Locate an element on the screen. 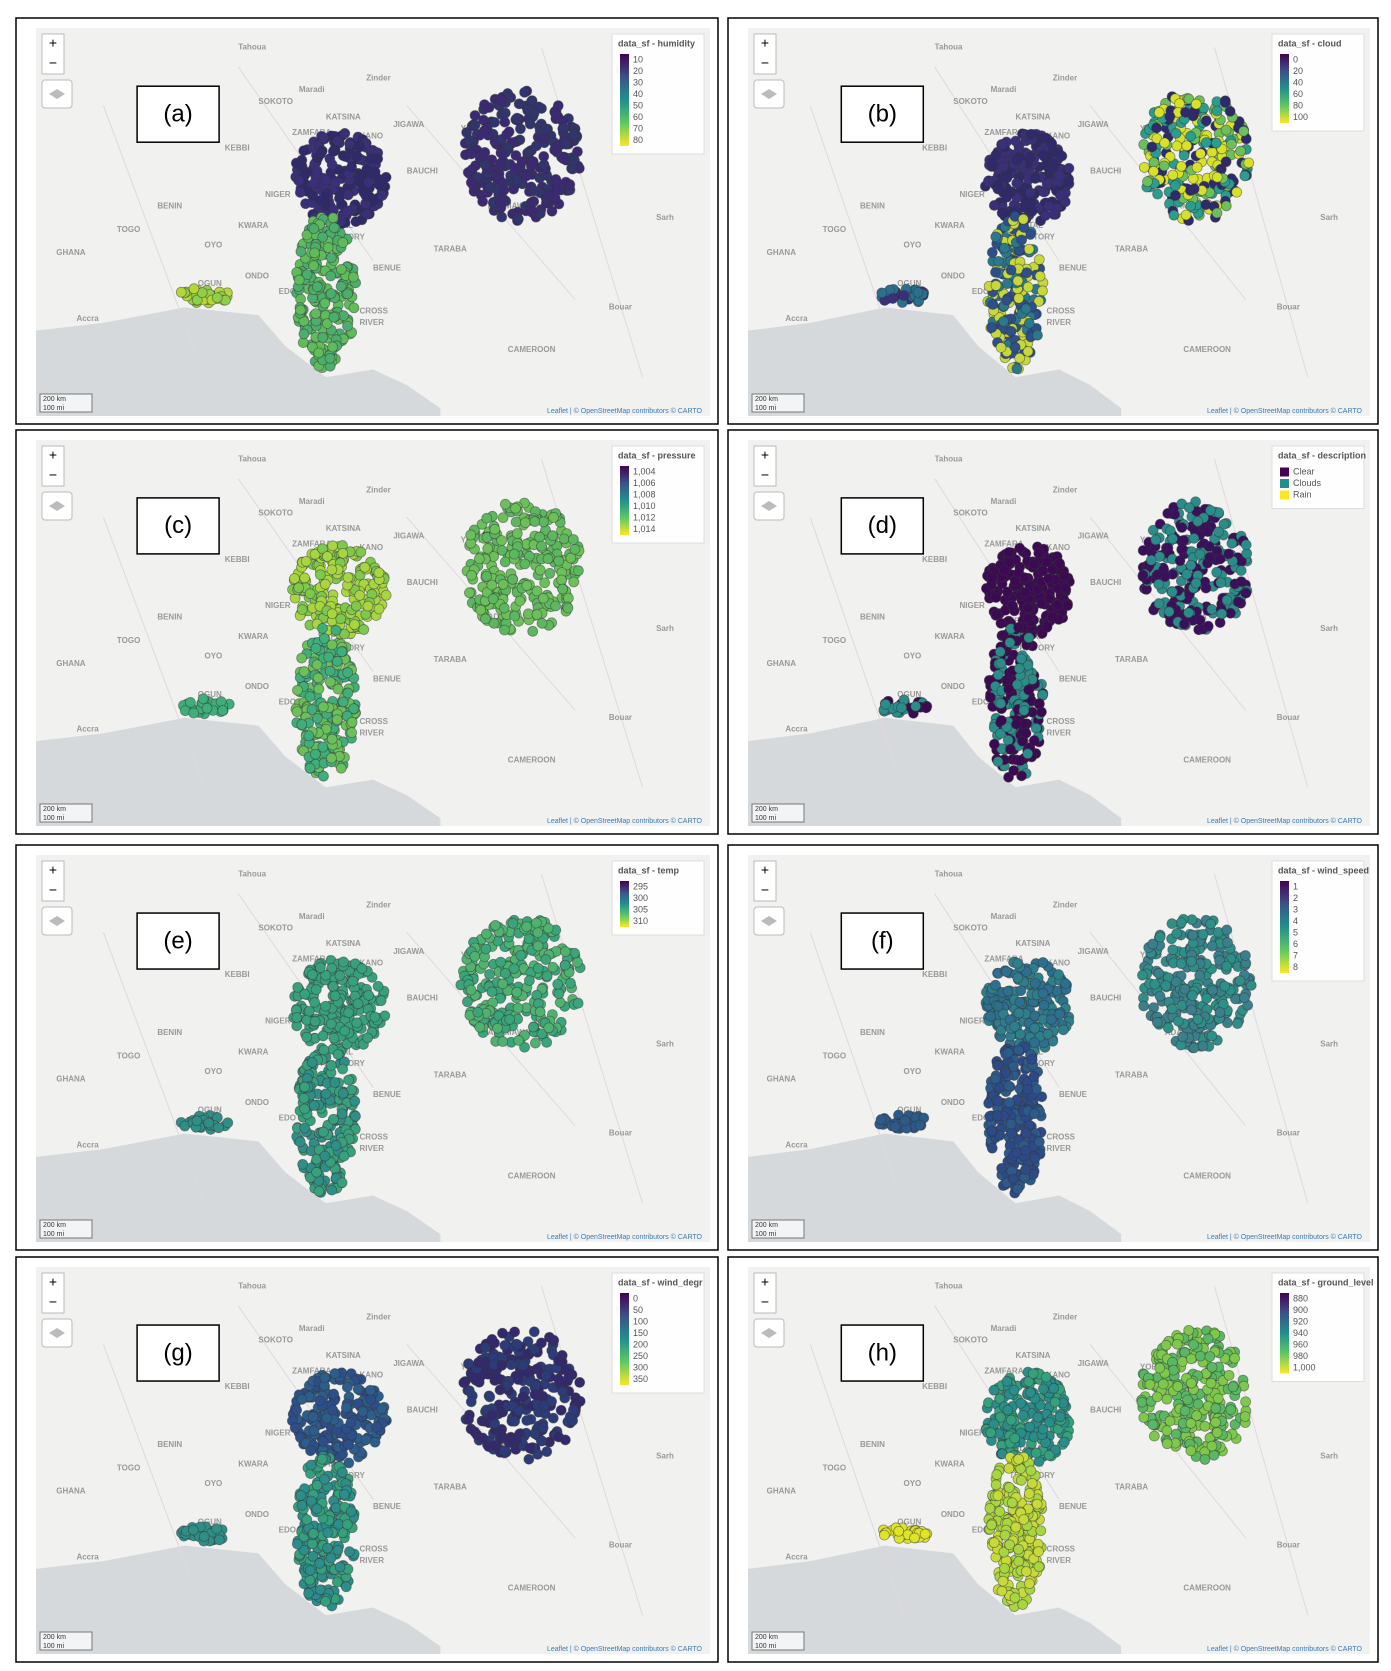 Image resolution: width=1391 pixels, height=1671 pixels. place-label: Zinder is located at coordinates (378, 78).